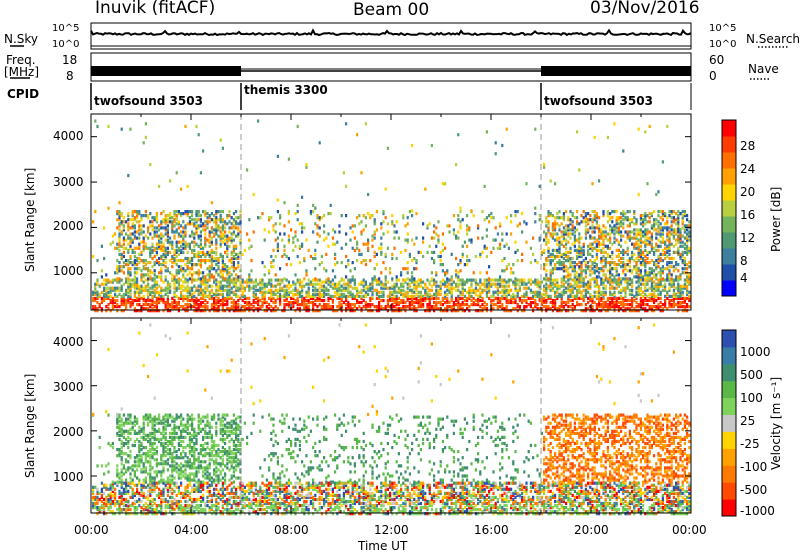  Describe the element at coordinates (66, 44) in the screenshot. I see `nsky-tick-bottom: 10^0` at that location.